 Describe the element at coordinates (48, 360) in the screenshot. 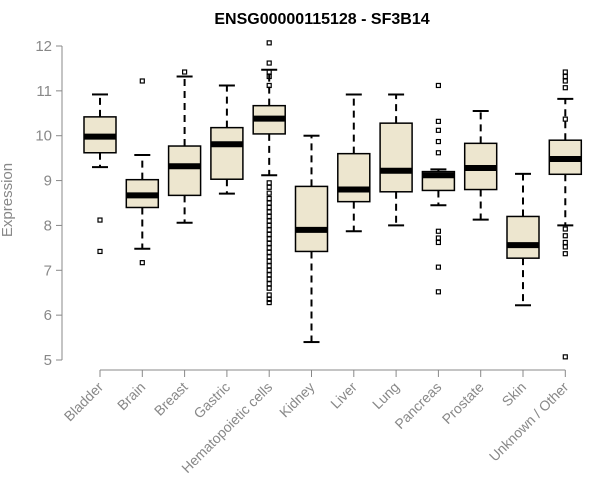

I see `y-tick-label: 5` at that location.